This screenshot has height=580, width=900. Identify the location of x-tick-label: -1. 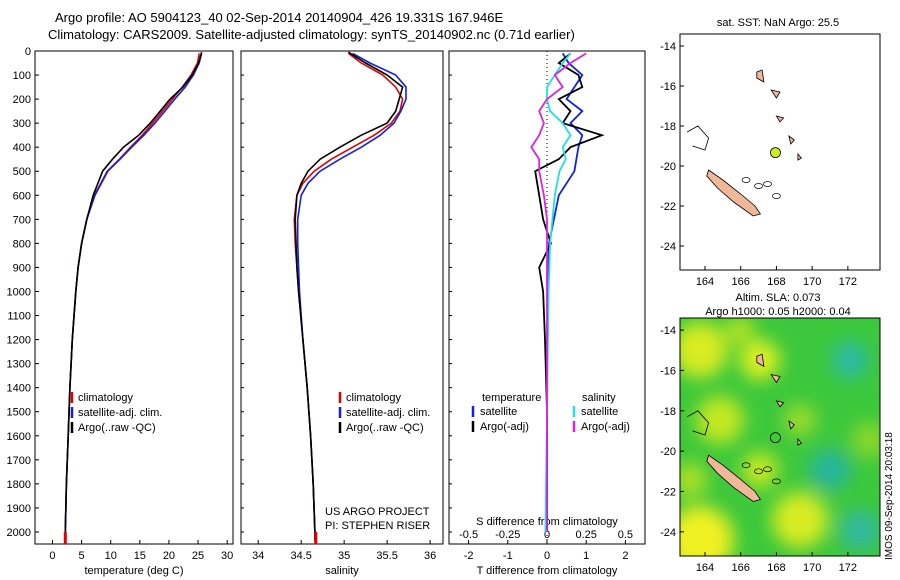
(508, 556).